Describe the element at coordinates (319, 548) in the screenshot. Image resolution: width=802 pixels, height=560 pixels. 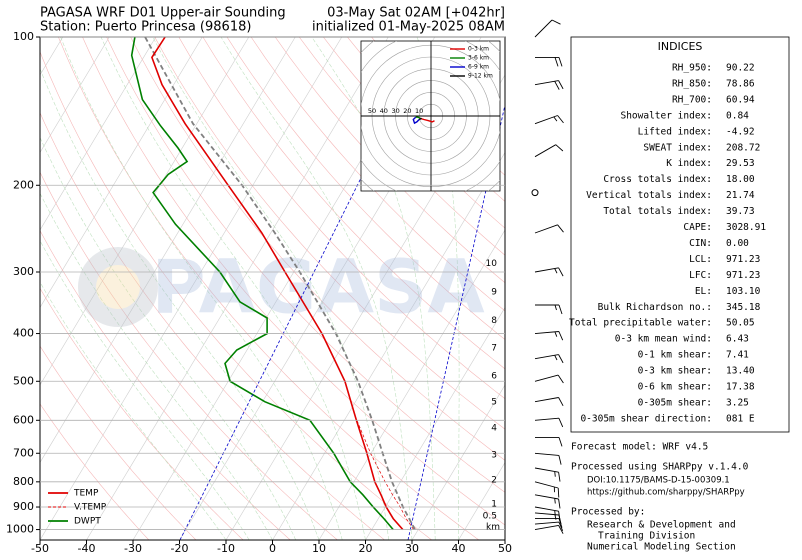
I see `x-tick-label: 10` at that location.